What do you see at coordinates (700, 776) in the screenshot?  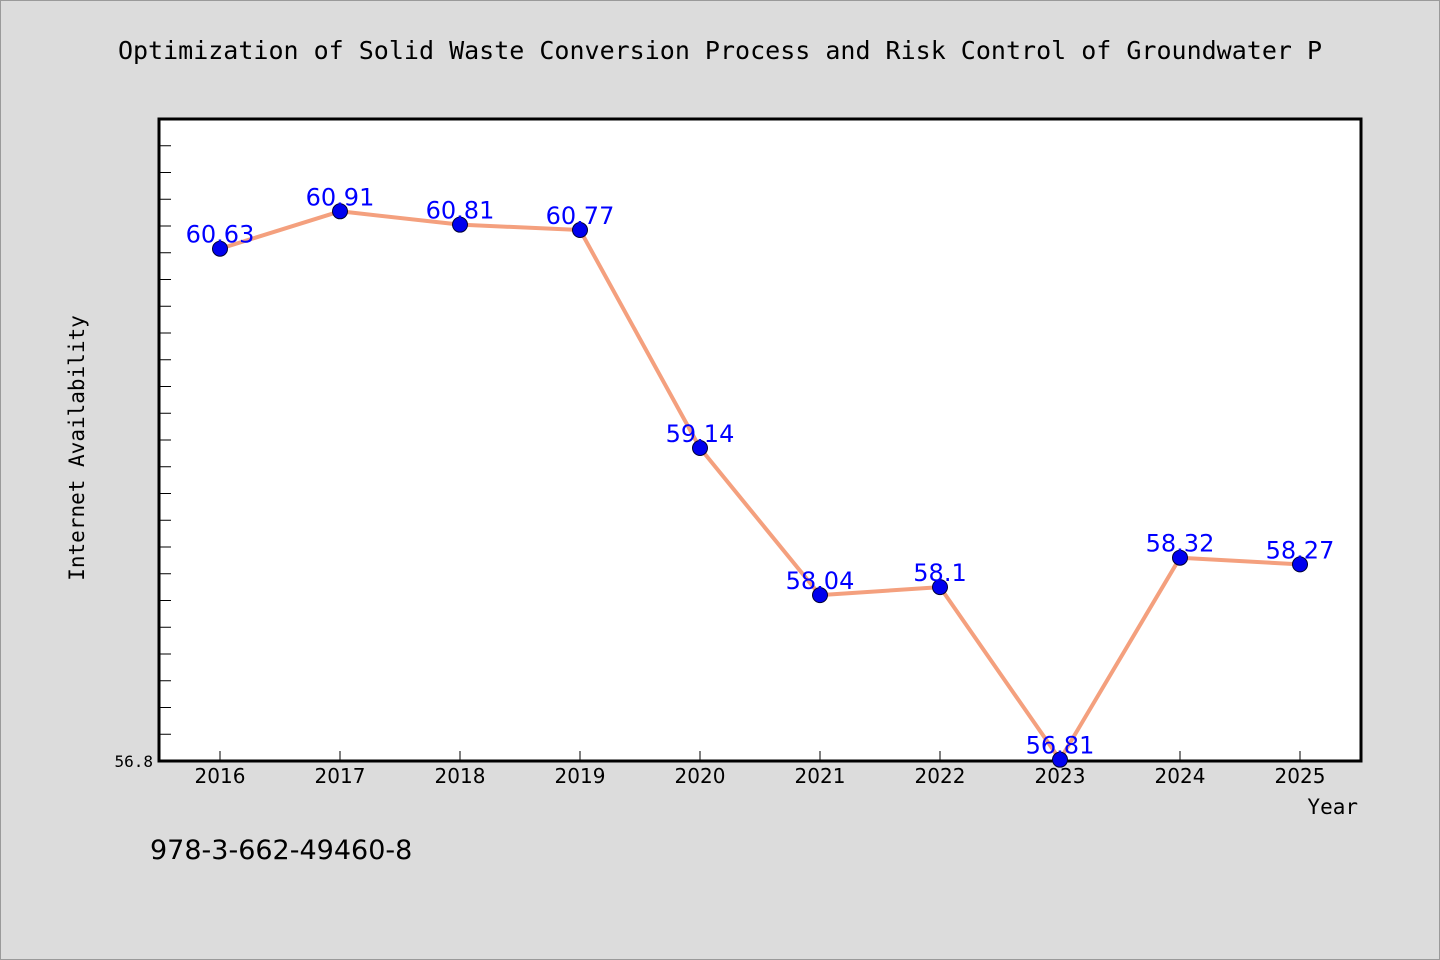 I see `x-tick-label: 2020` at bounding box center [700, 776].